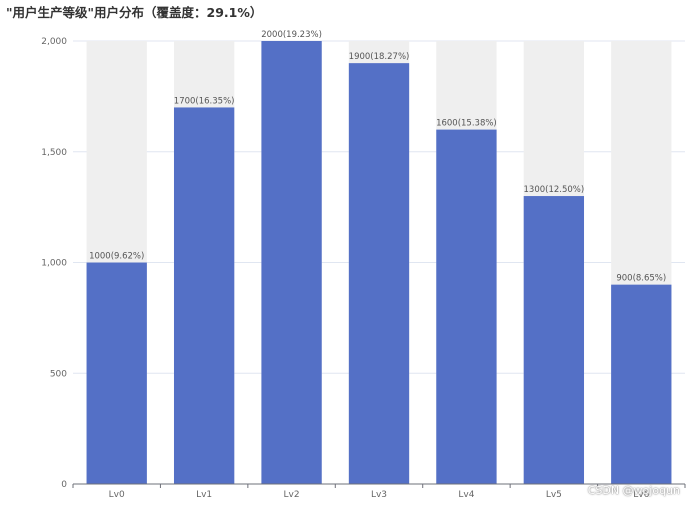 This screenshot has width=692, height=505. I want to click on y-tick-label: 2,000, so click(54, 42).